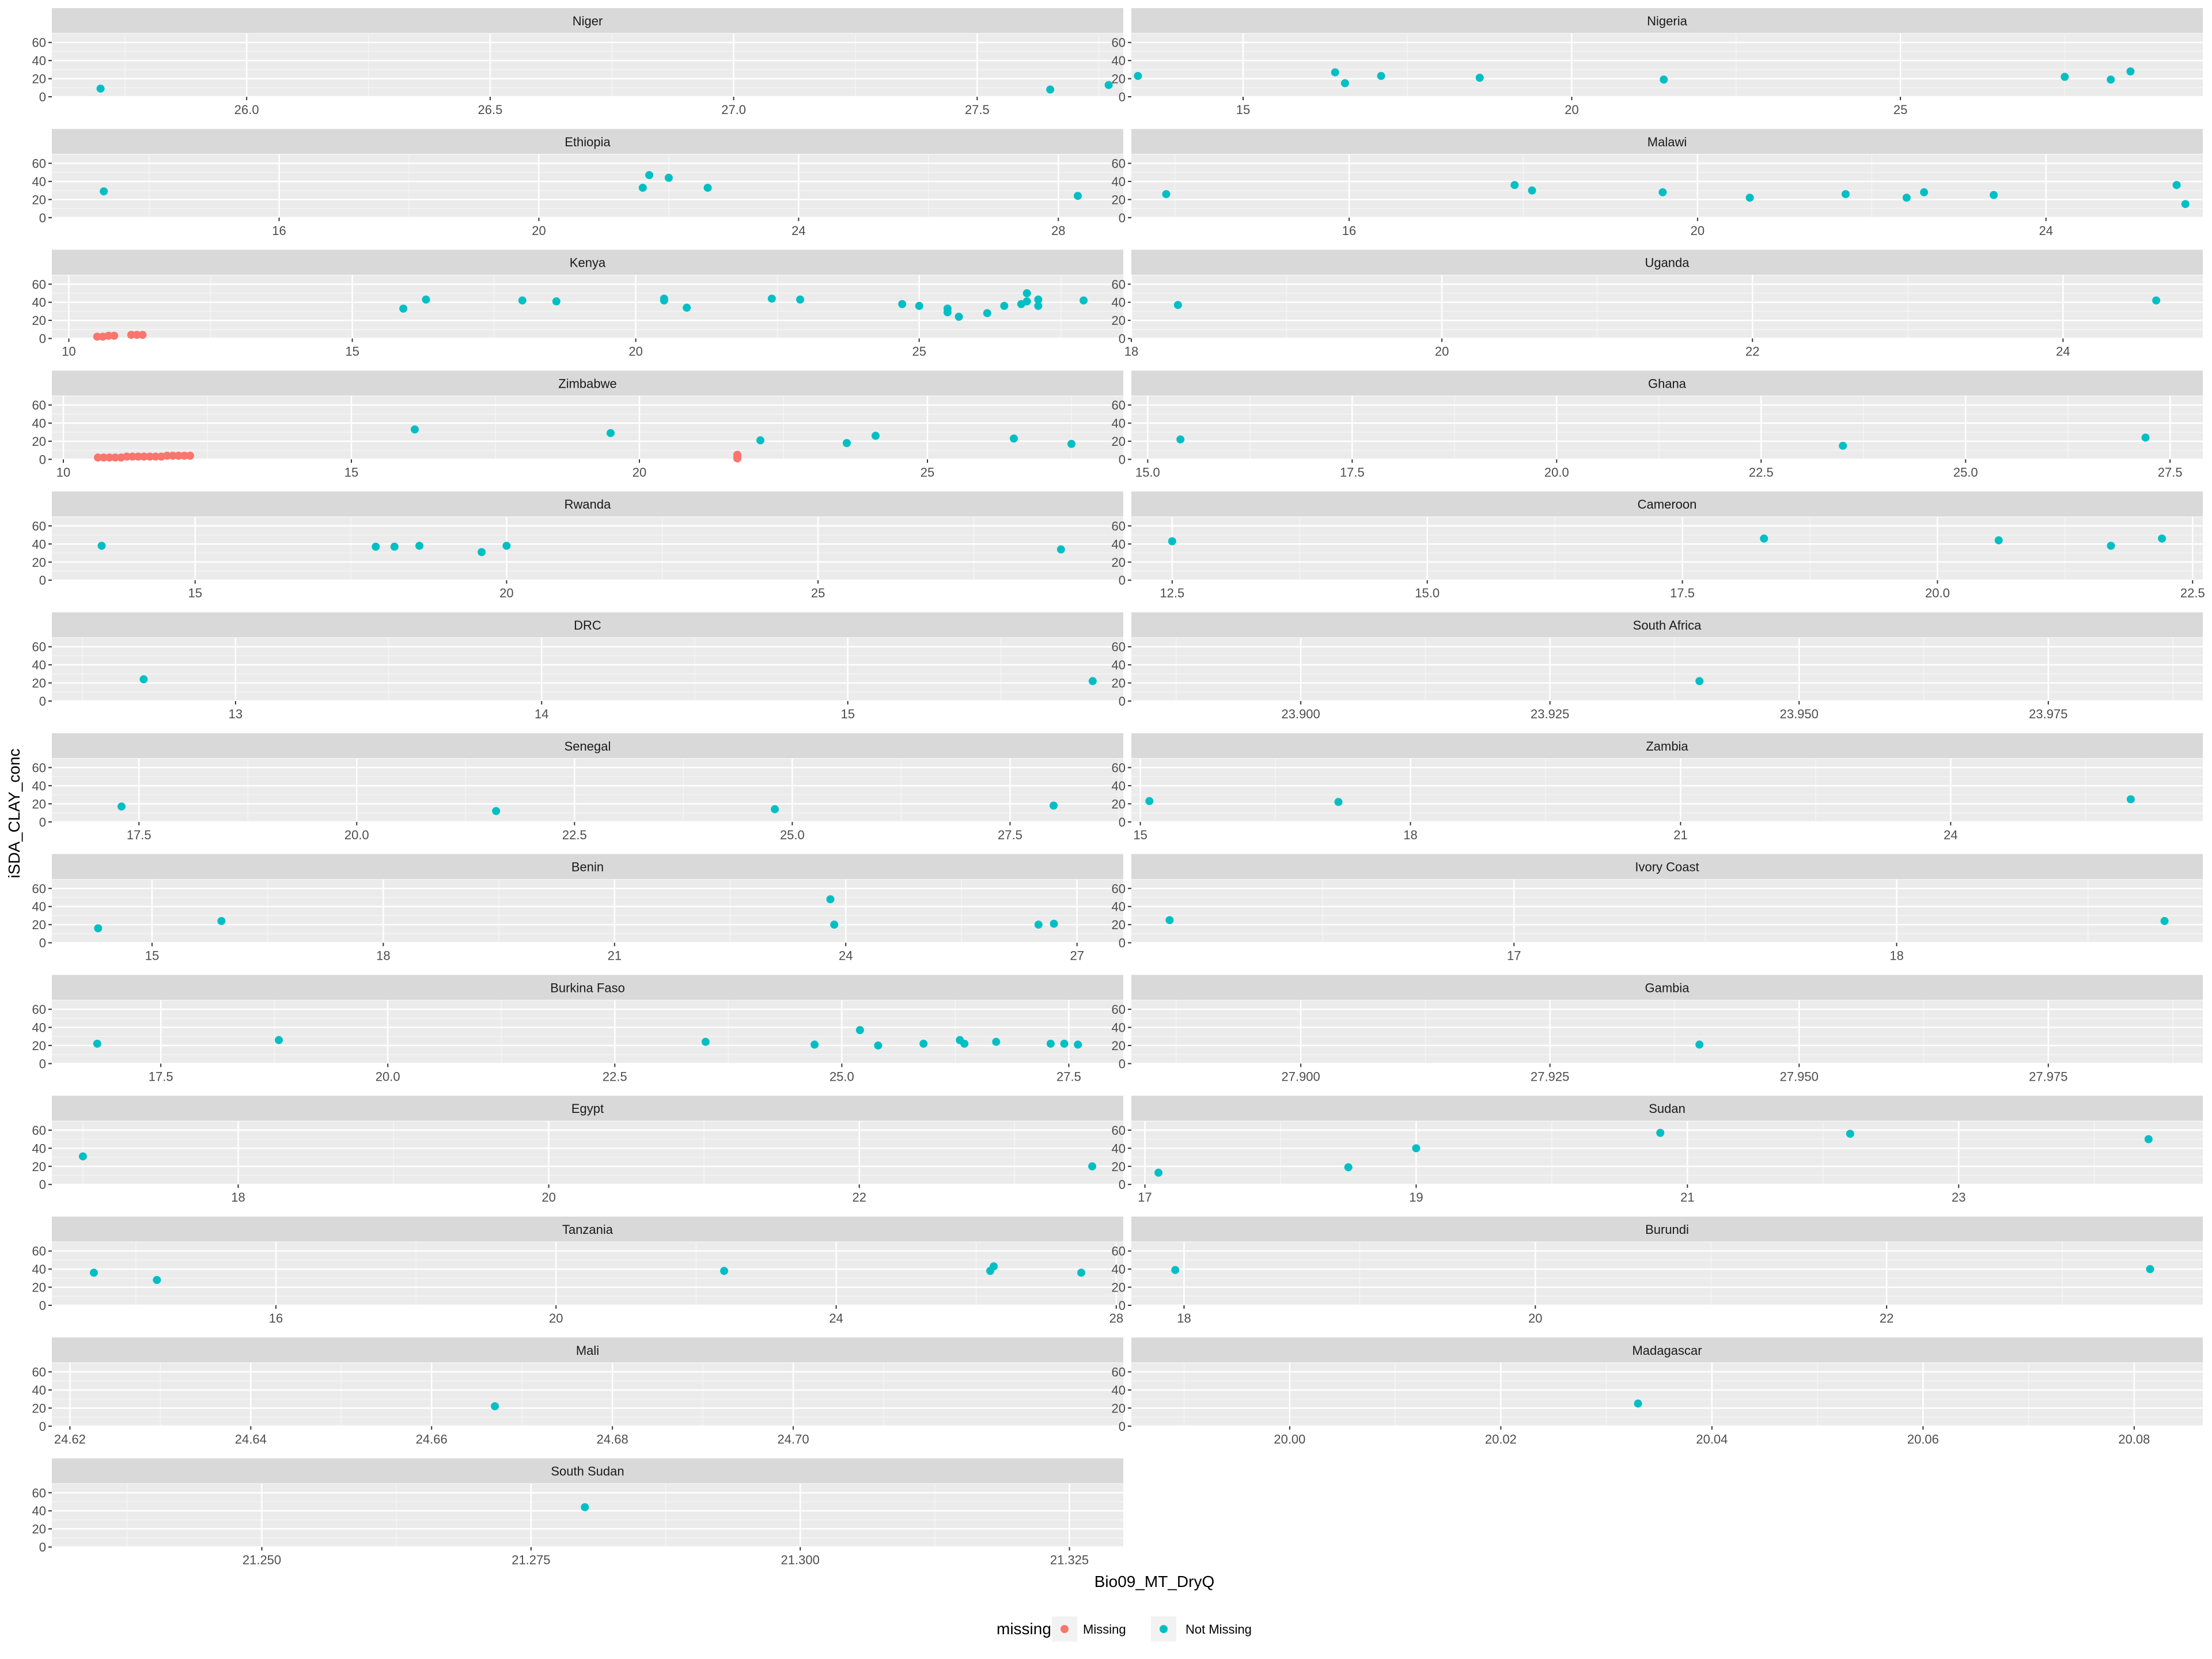 This screenshot has width=2212, height=1659. I want to click on plot-area-zimbabwe, so click(587, 428).